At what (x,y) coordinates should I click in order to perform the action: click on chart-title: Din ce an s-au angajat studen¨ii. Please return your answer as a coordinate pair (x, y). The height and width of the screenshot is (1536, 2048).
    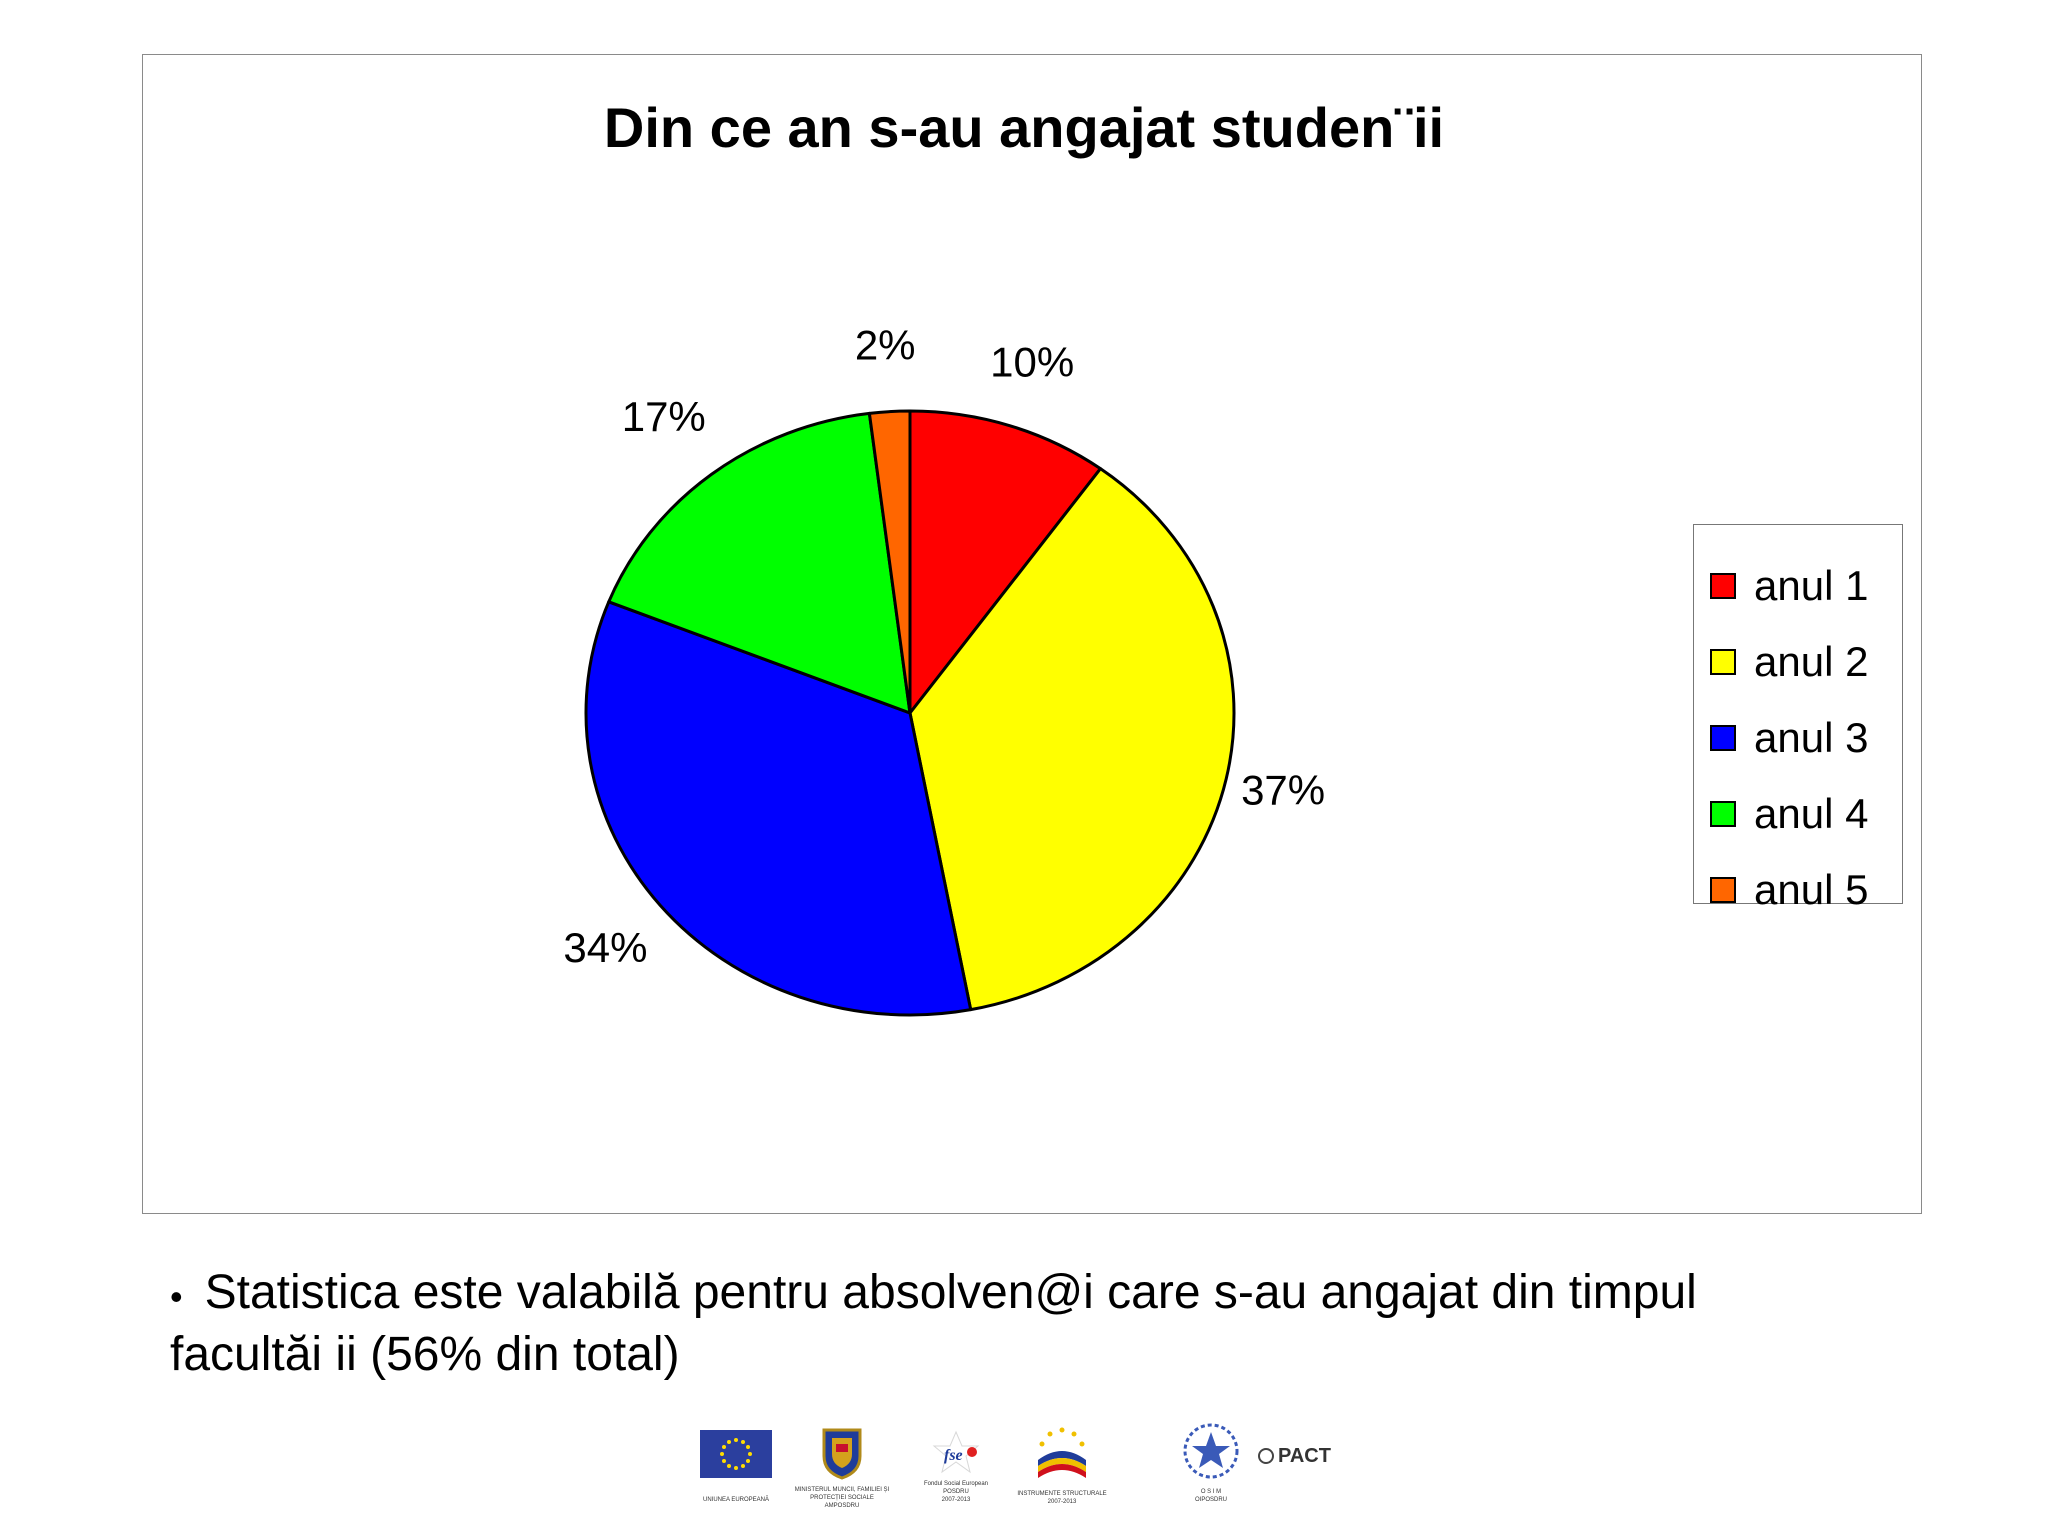
    Looking at the image, I should click on (1024, 127).